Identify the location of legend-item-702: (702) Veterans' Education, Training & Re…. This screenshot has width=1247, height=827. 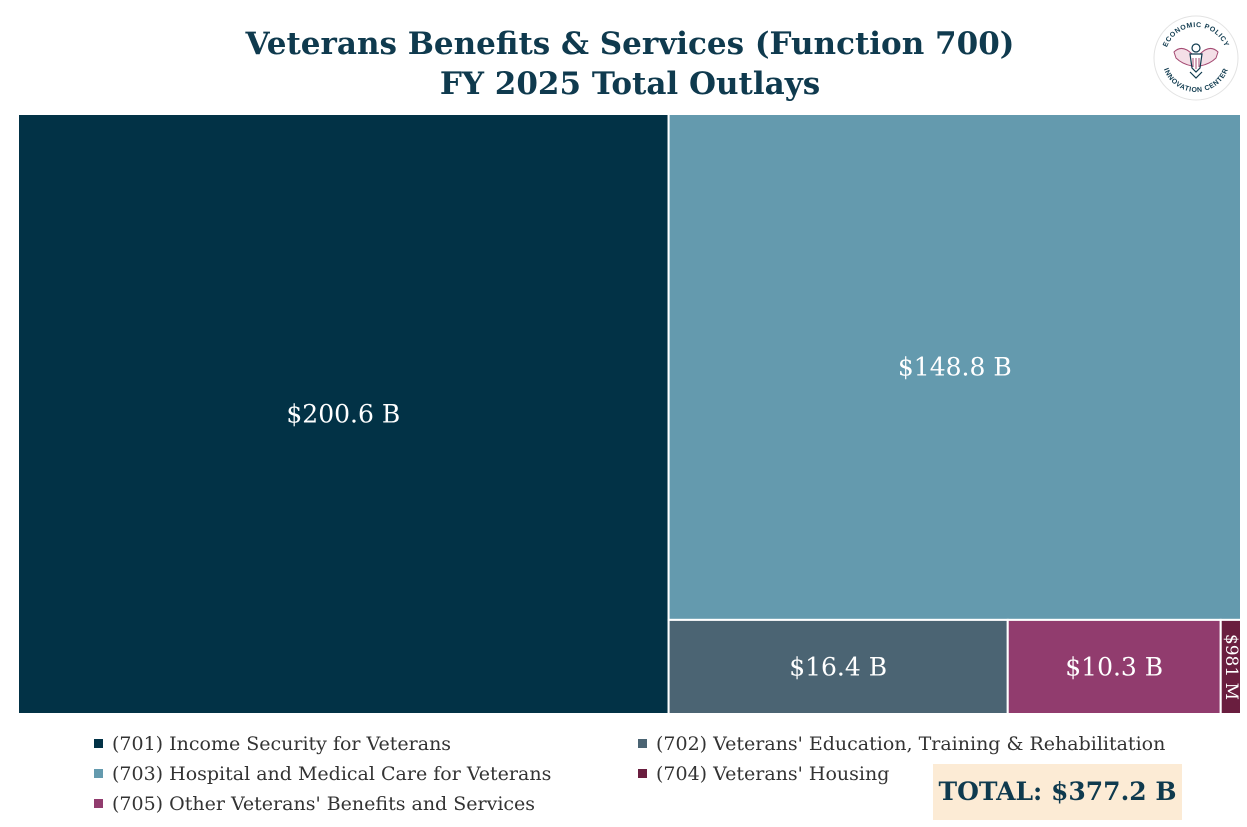
(901, 744).